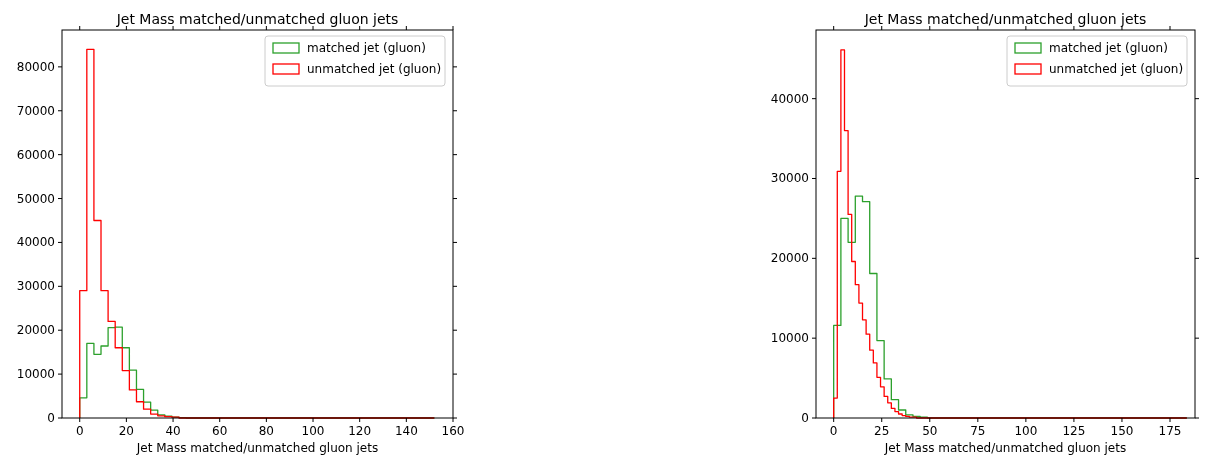 The width and height of the screenshot is (1212, 463). What do you see at coordinates (35, 110) in the screenshot?
I see `y-tick-label: 70000` at bounding box center [35, 110].